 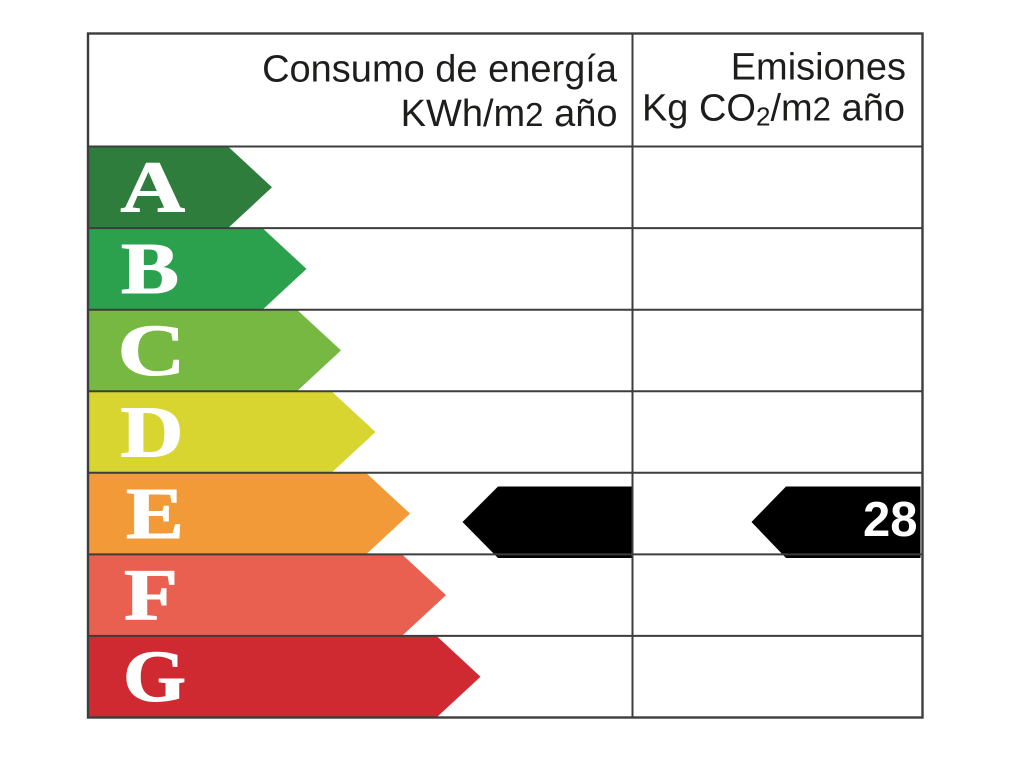 What do you see at coordinates (152, 431) in the screenshot?
I see `svg-text: D` at bounding box center [152, 431].